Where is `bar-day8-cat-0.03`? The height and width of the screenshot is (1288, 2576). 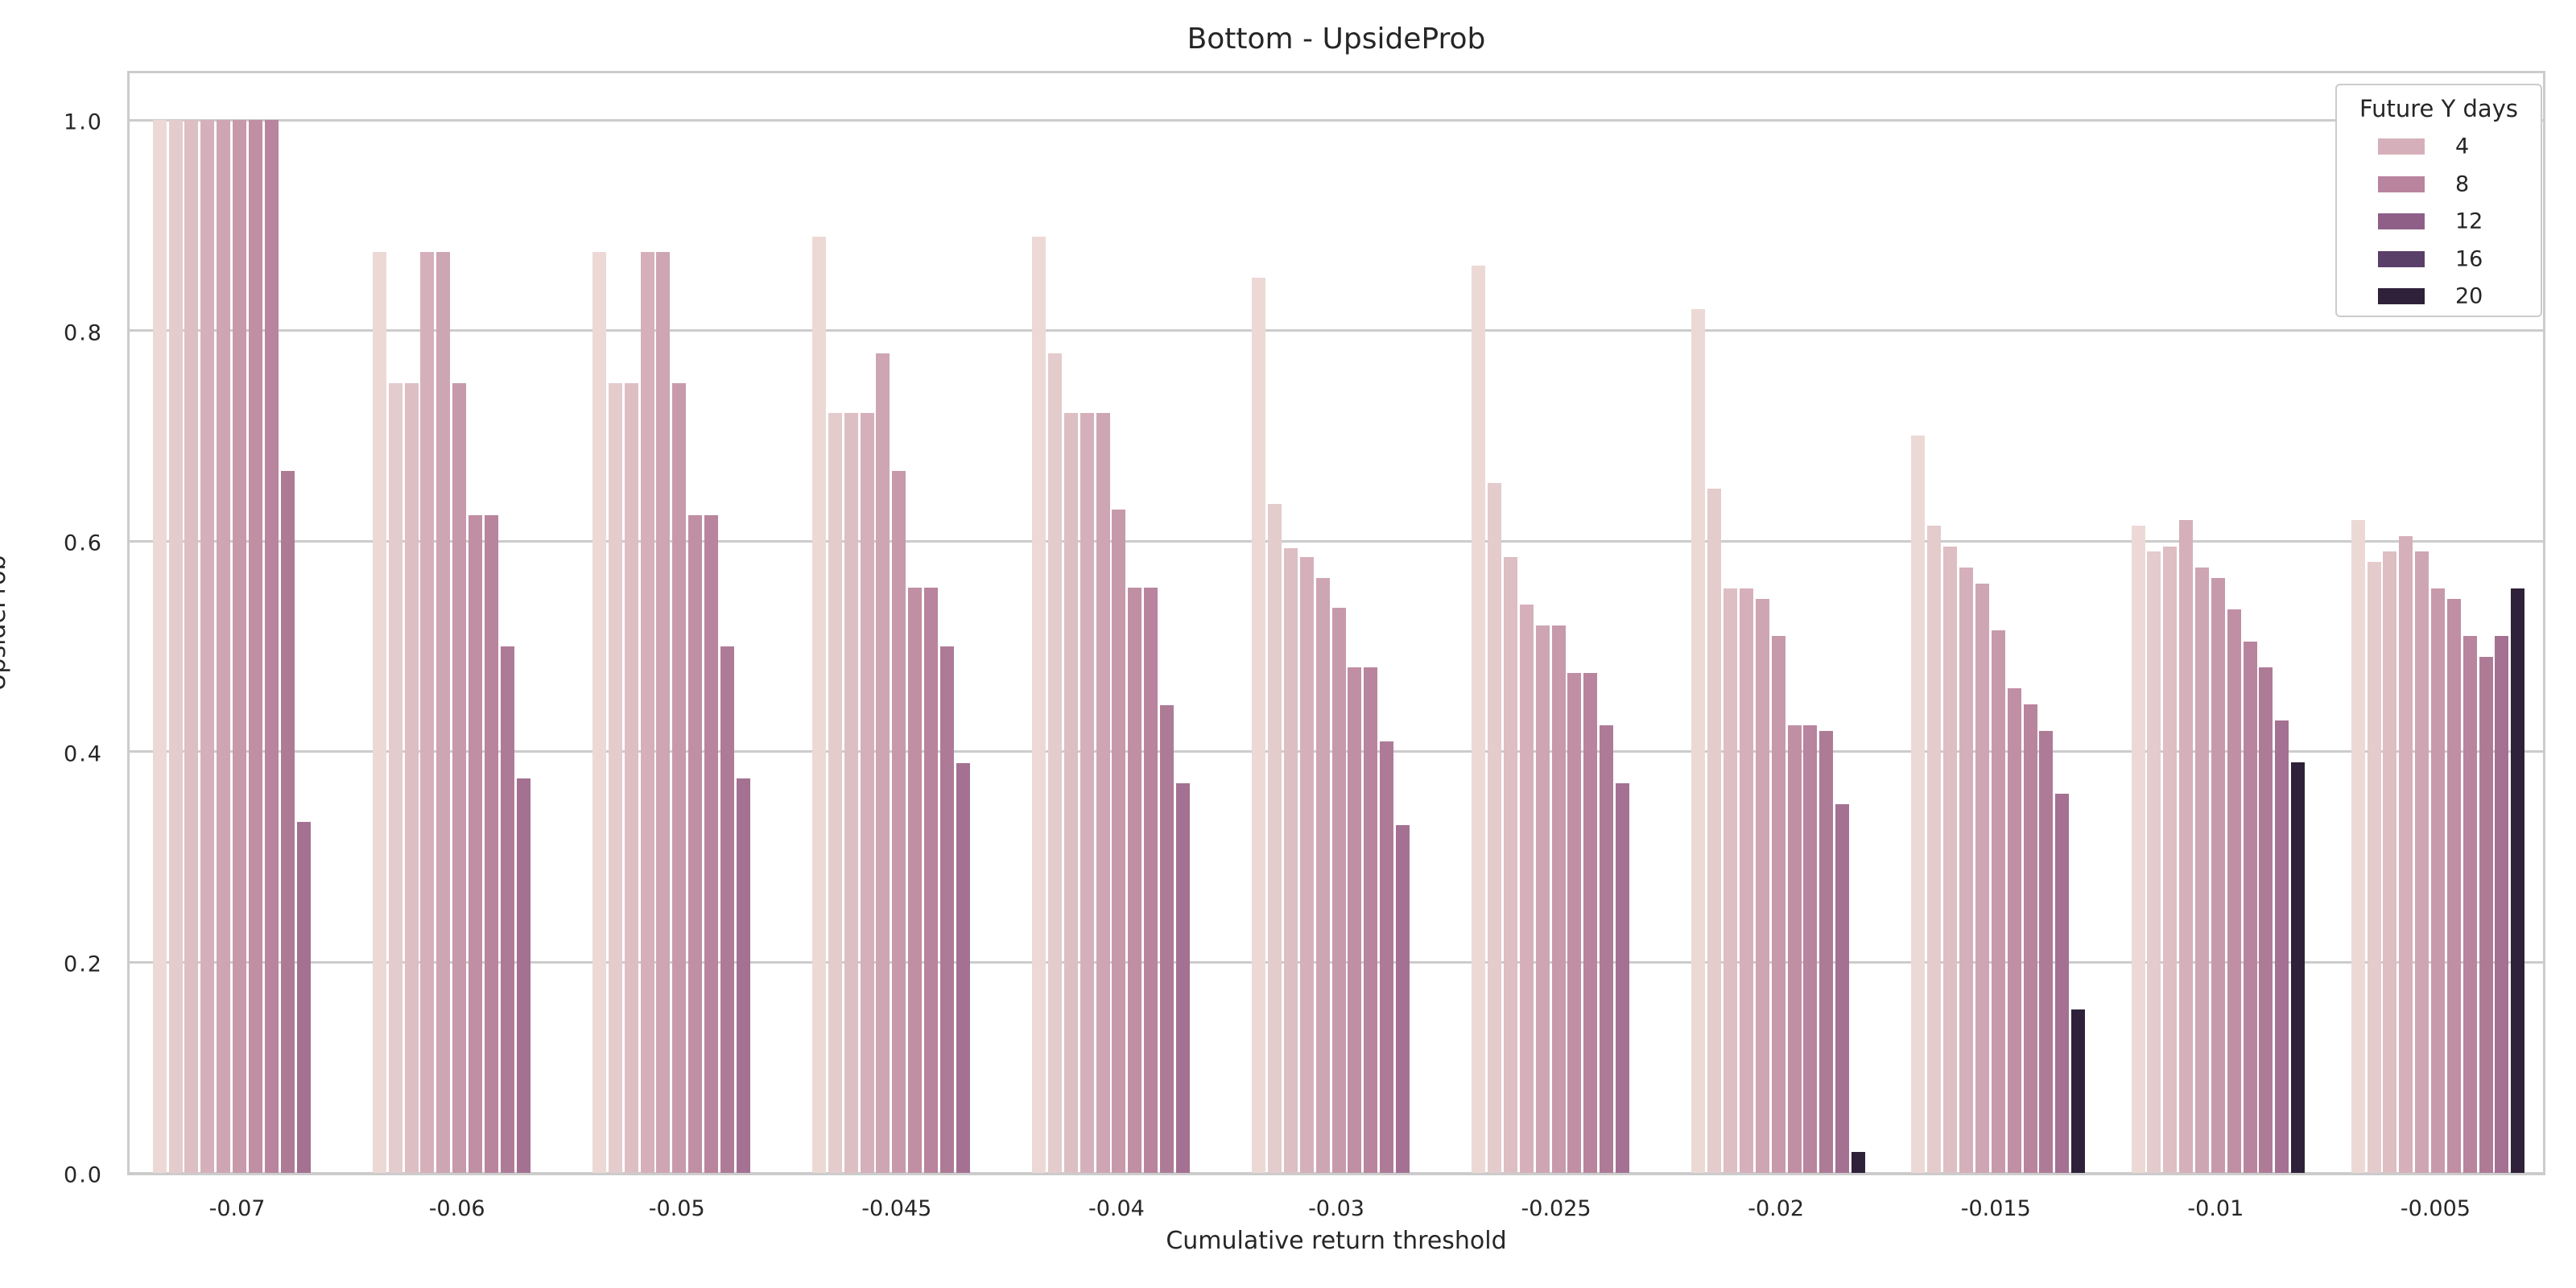
bar-day8-cat-0.03 is located at coordinates (1371, 920).